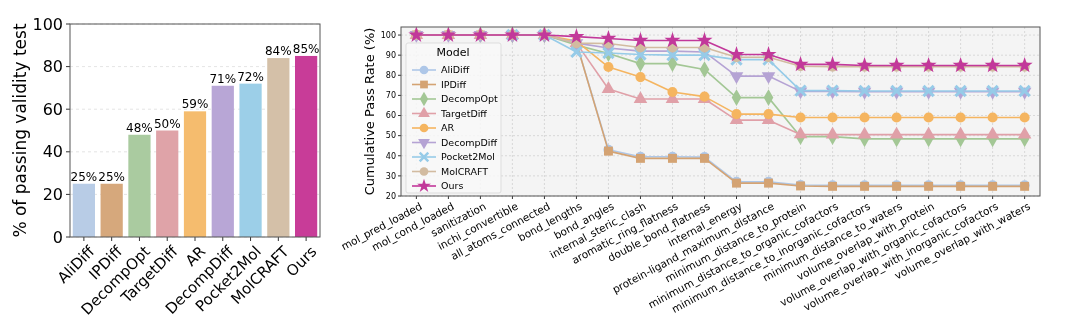 The width and height of the screenshot is (1066, 324). Describe the element at coordinates (390, 136) in the screenshot. I see `y-tick-label: 50` at that location.